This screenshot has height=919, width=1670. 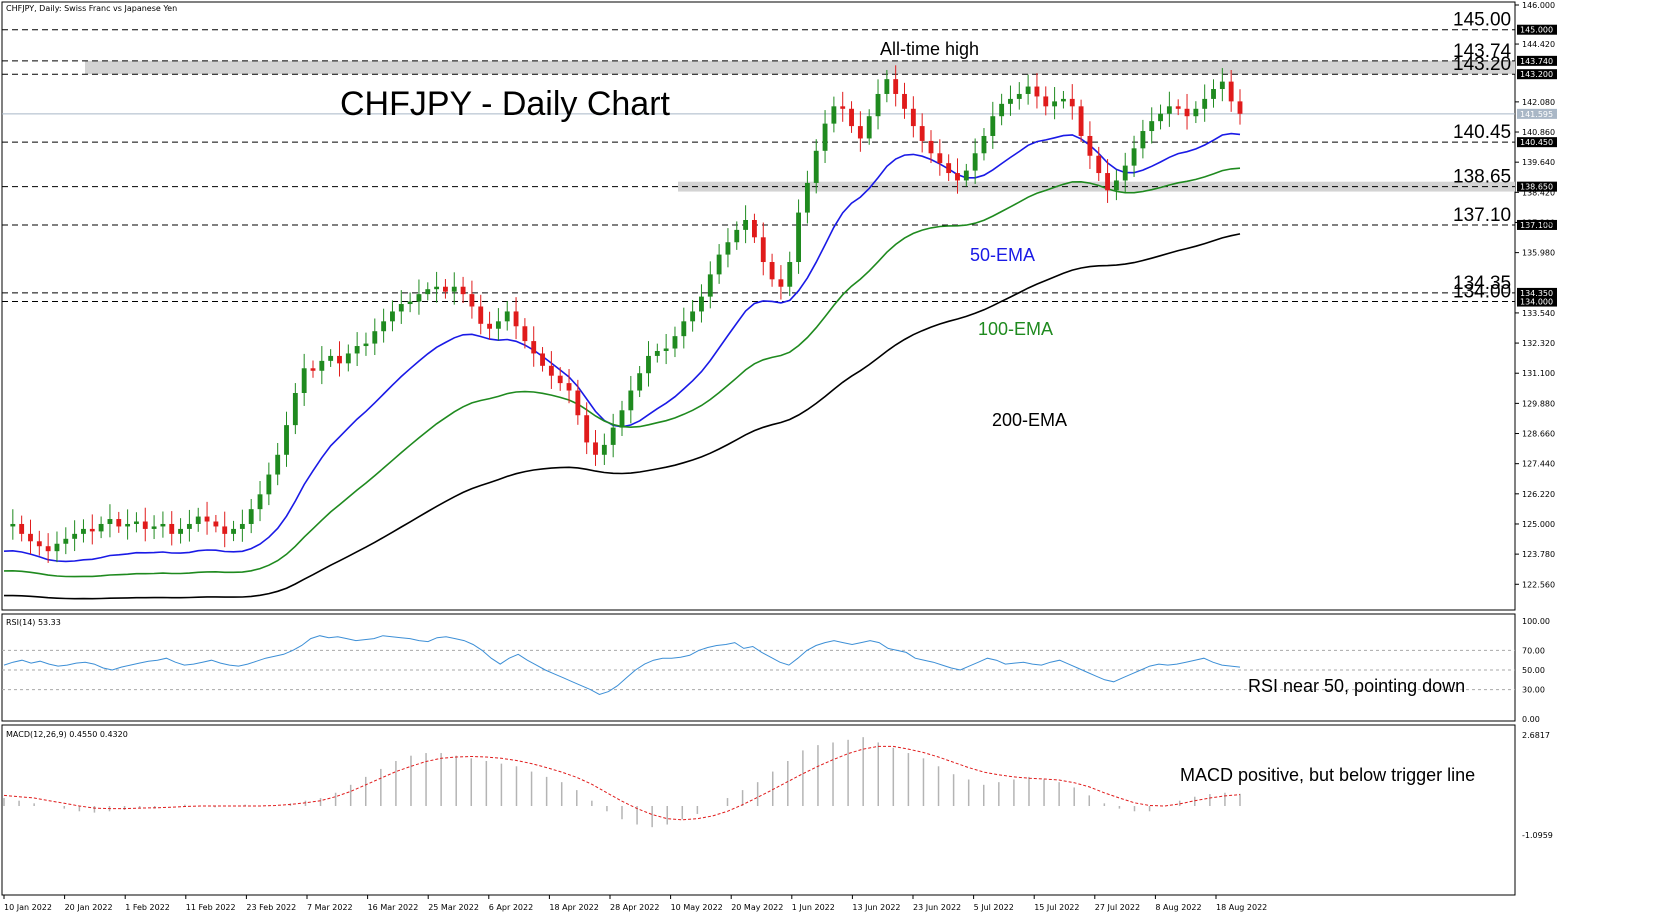 What do you see at coordinates (1536, 187) in the screenshot?
I see `price-tag-text: 138.650` at bounding box center [1536, 187].